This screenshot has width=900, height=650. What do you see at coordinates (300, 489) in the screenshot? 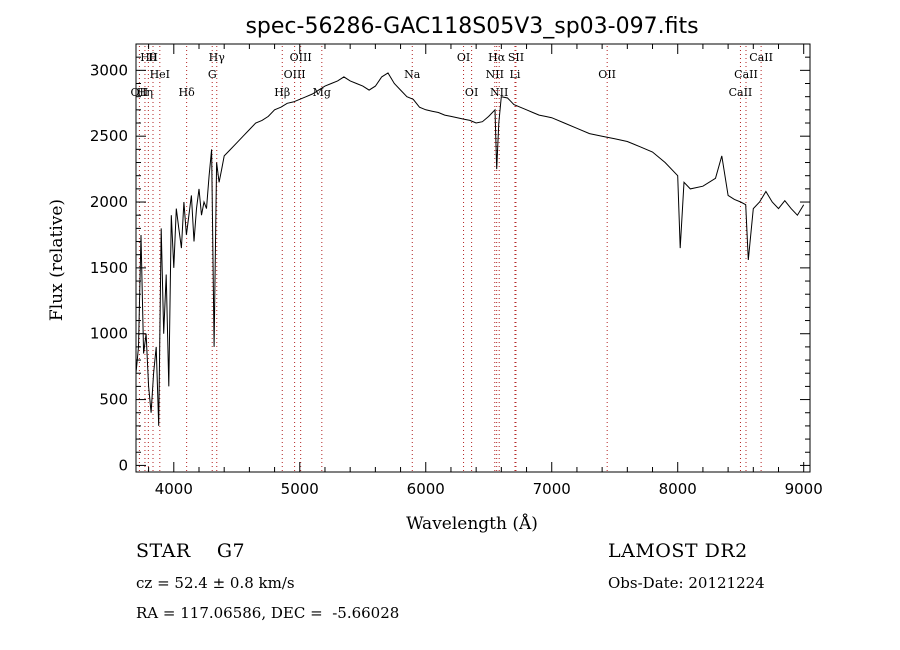
I see `x-tick-label: 5000` at bounding box center [300, 489].